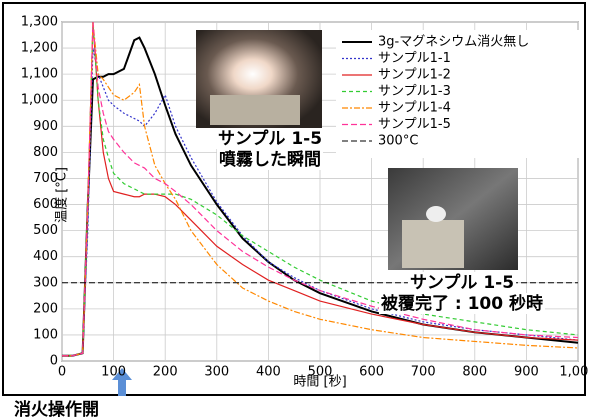 This screenshot has width=589, height=420. What do you see at coordinates (45, 204) in the screenshot?
I see `y-tick-label: 600` at bounding box center [45, 204].